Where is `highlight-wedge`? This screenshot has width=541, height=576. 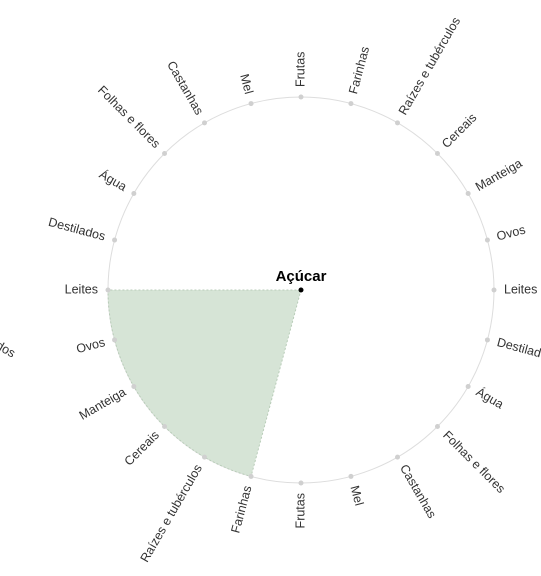 highlight-wedge is located at coordinates (204, 383).